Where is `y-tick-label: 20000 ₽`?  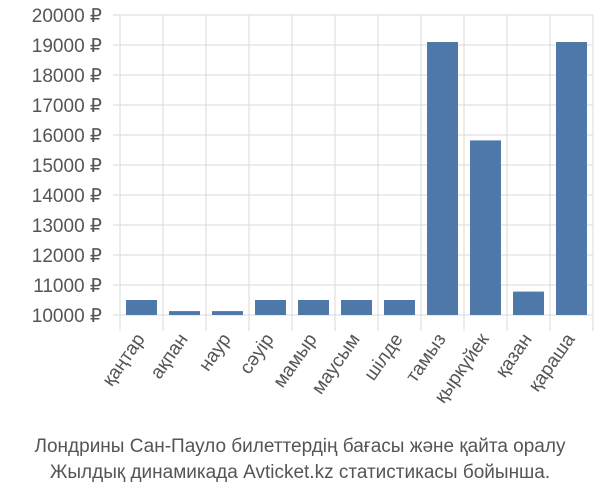 y-tick-label: 20000 ₽ is located at coordinates (67, 16).